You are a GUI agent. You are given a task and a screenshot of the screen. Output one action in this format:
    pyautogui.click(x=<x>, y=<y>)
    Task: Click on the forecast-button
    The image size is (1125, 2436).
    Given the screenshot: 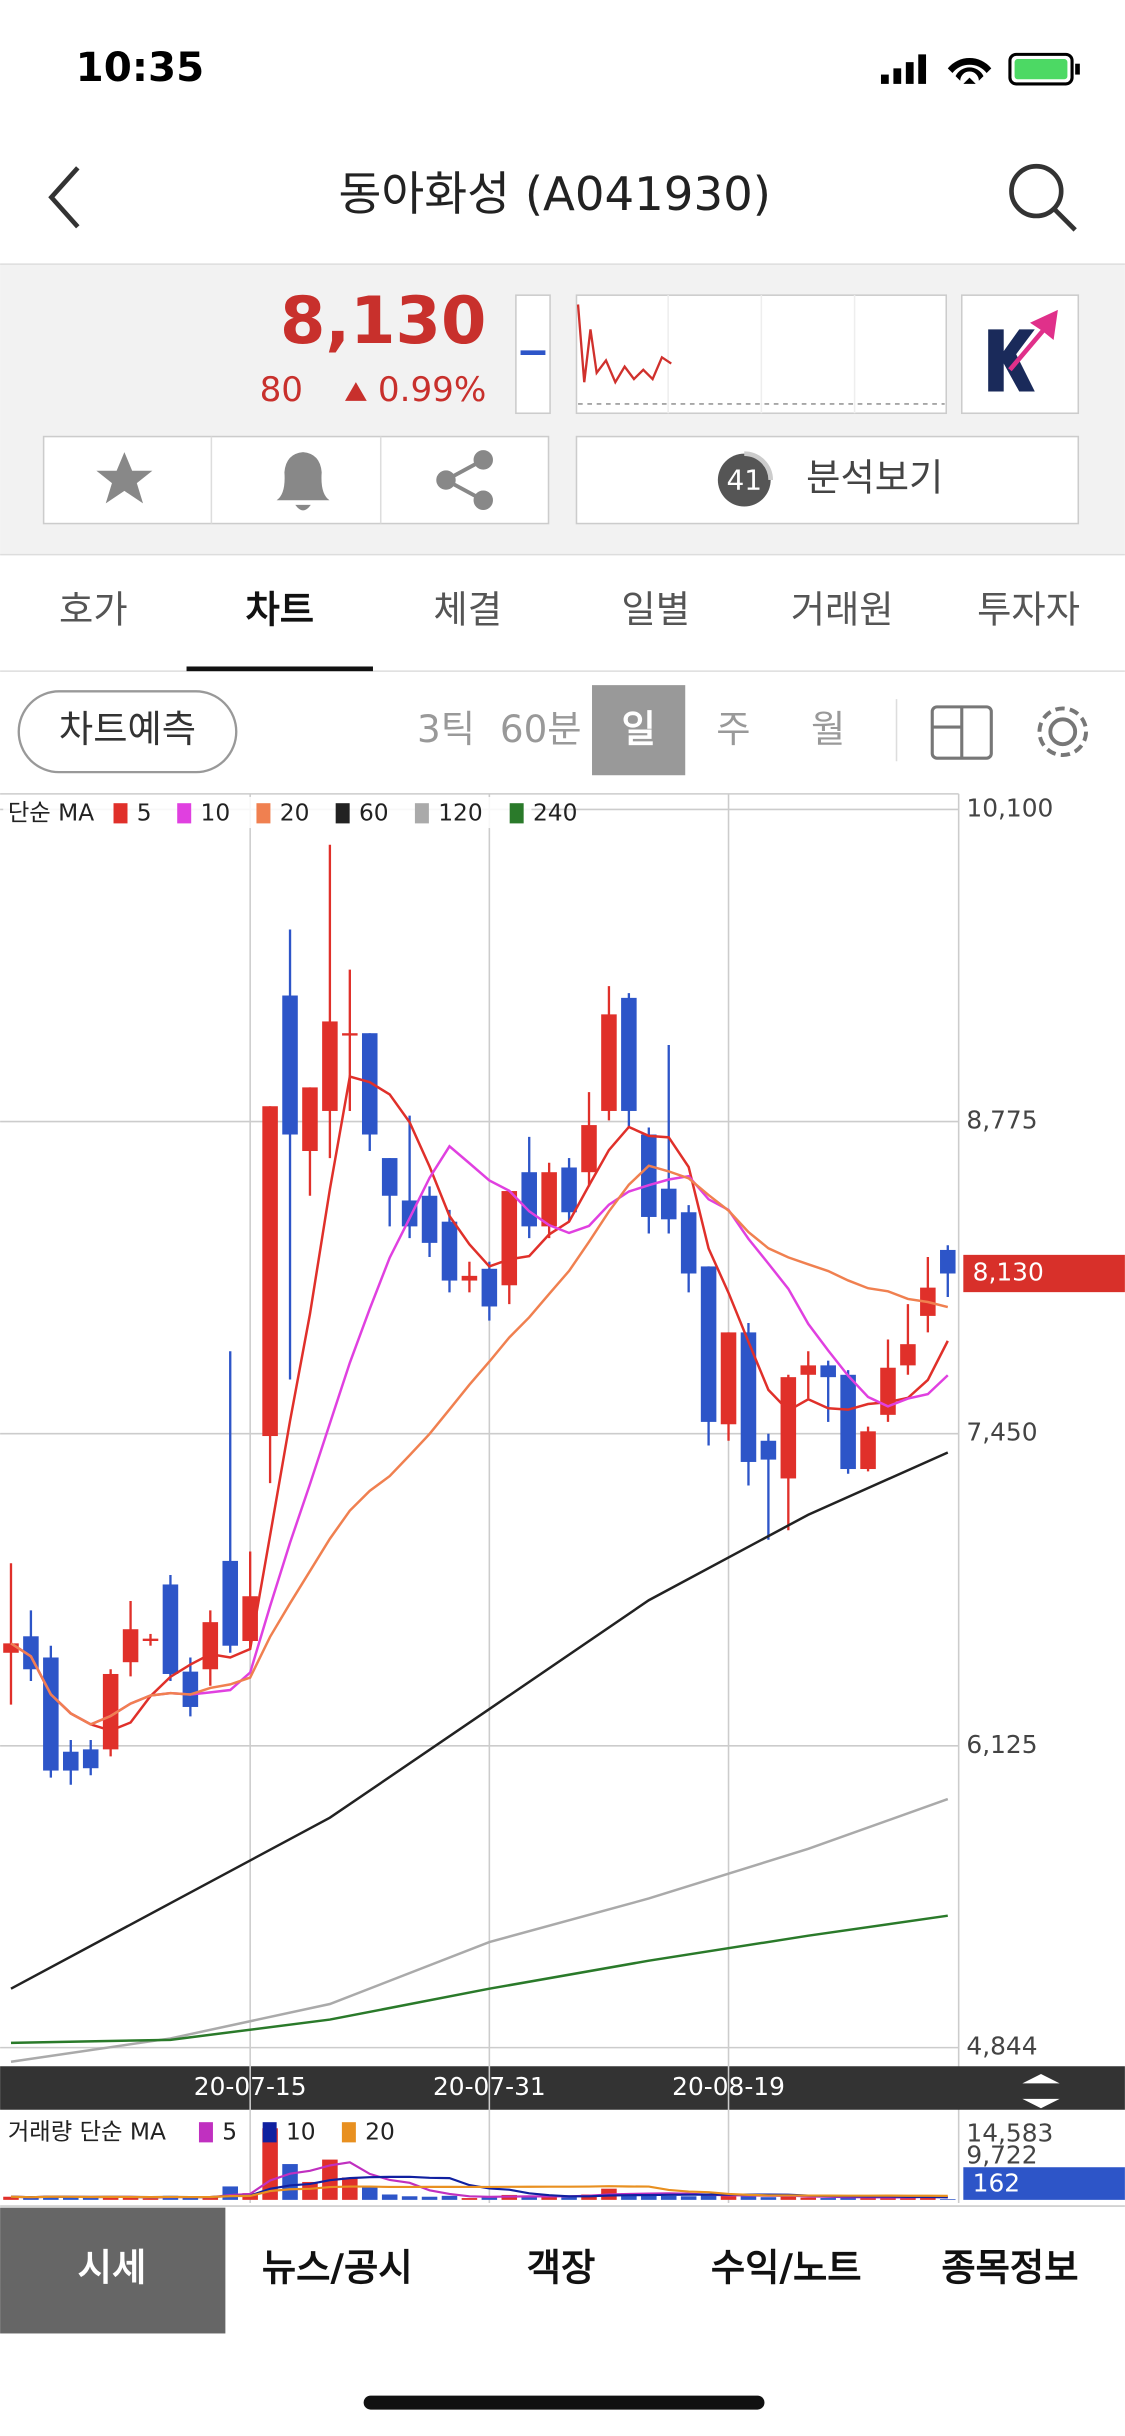 What is the action you would take?
    pyautogui.click(x=127, y=732)
    